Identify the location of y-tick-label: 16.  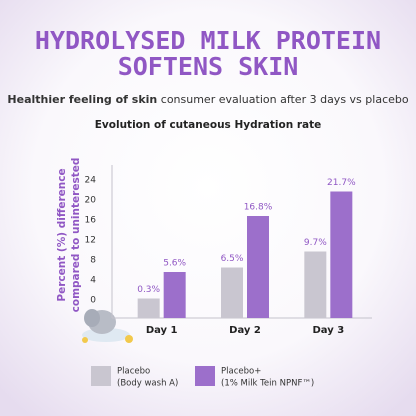
(91, 221).